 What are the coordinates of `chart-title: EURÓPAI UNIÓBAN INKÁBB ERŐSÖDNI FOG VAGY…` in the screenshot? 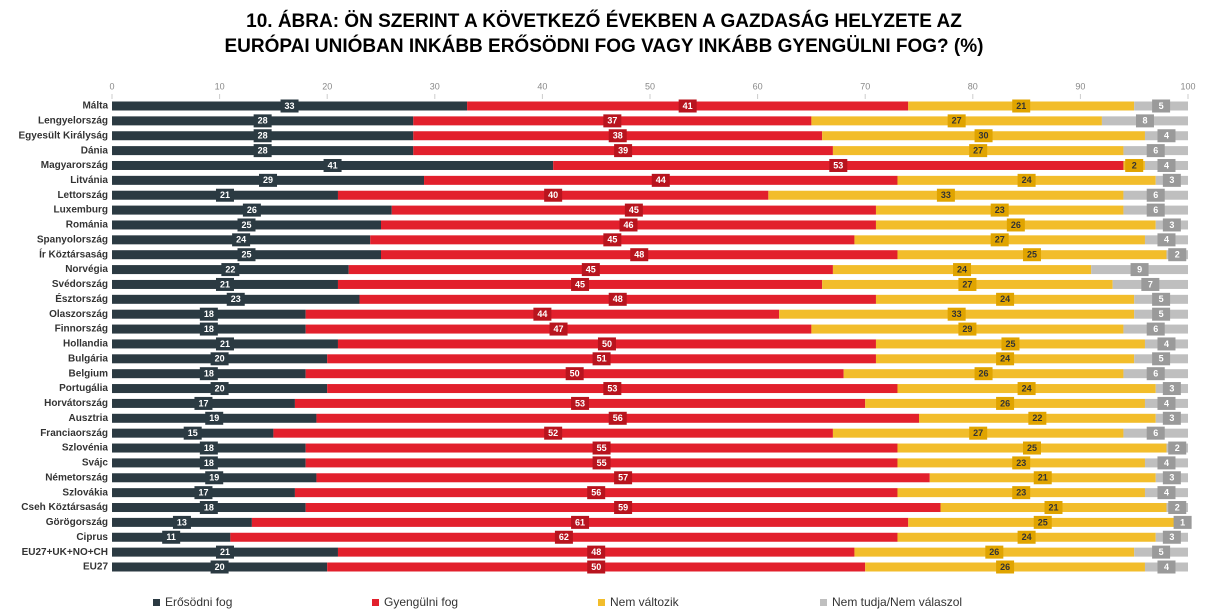 It's located at (604, 46).